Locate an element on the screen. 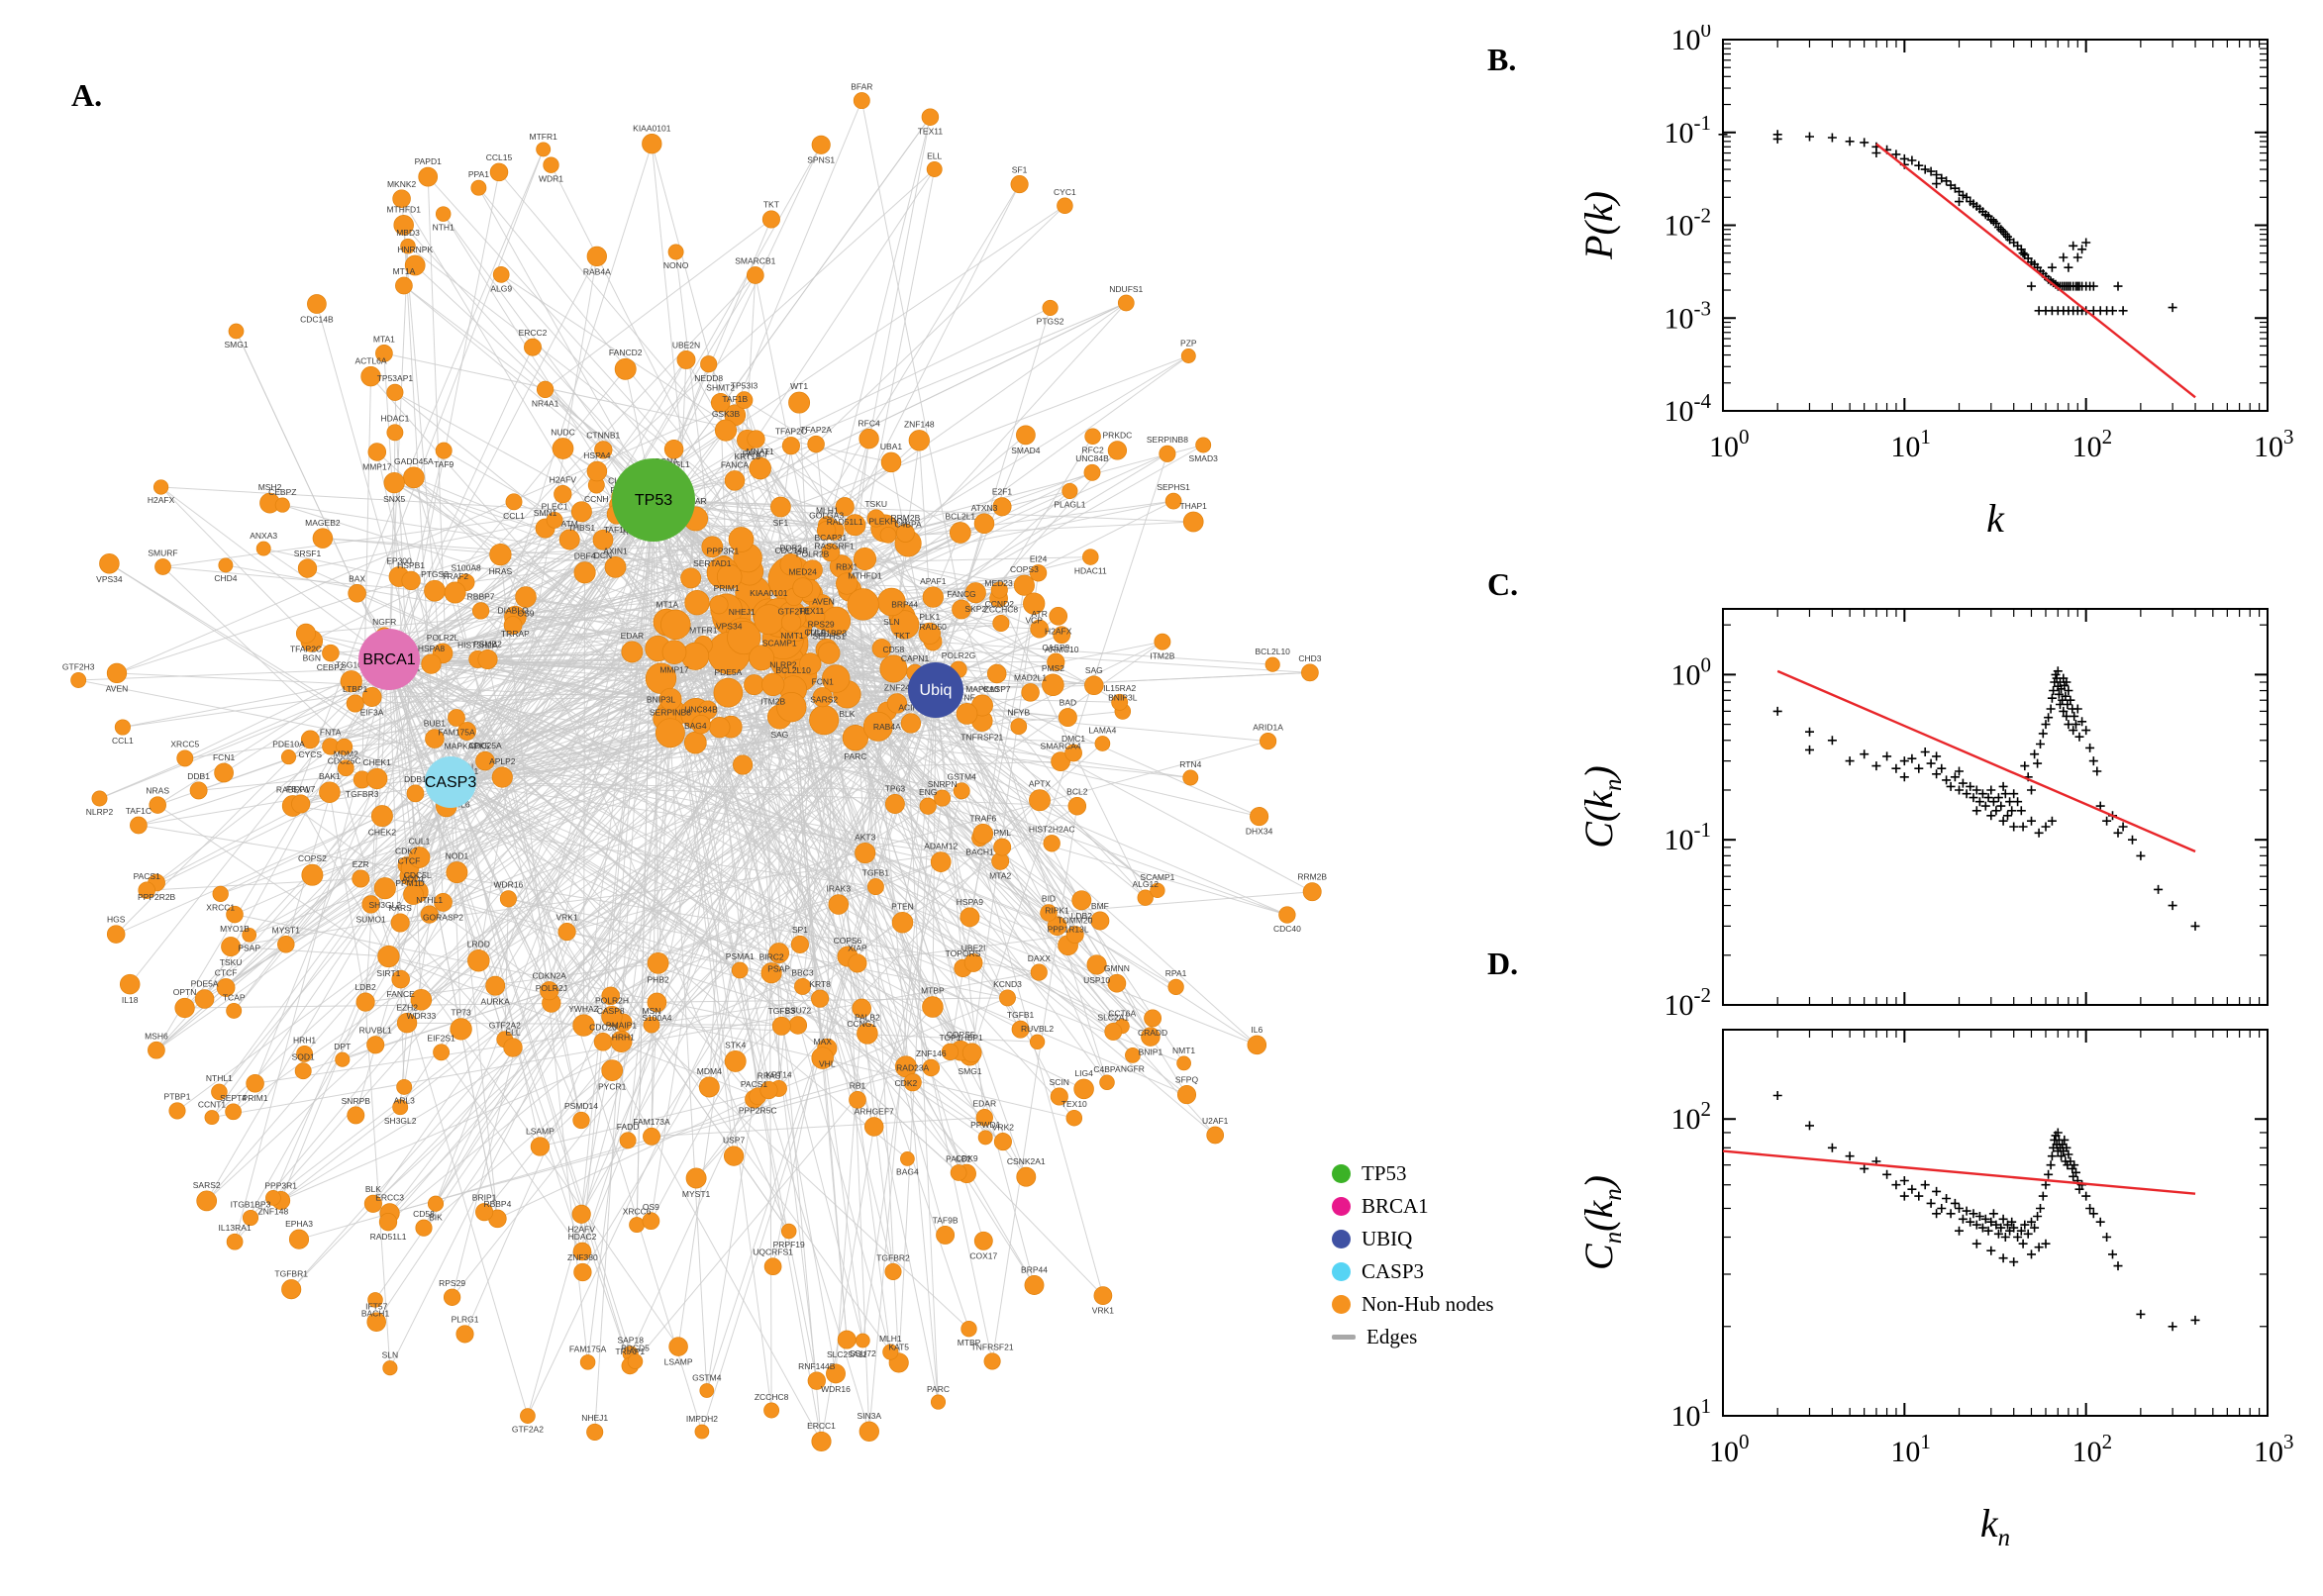  svg-text: PPWD1 is located at coordinates (985, 1125).